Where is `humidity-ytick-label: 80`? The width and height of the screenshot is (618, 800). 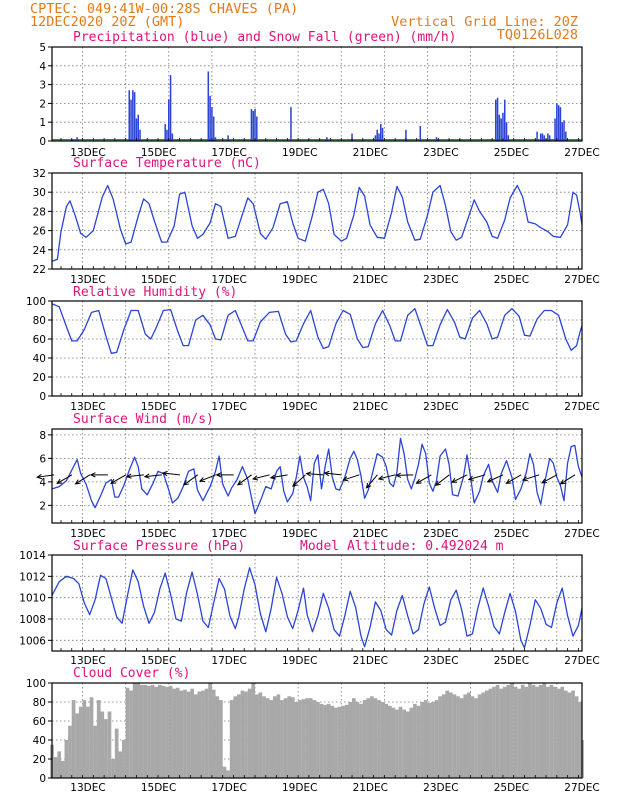
humidity-ytick-label: 80 is located at coordinates (39, 321).